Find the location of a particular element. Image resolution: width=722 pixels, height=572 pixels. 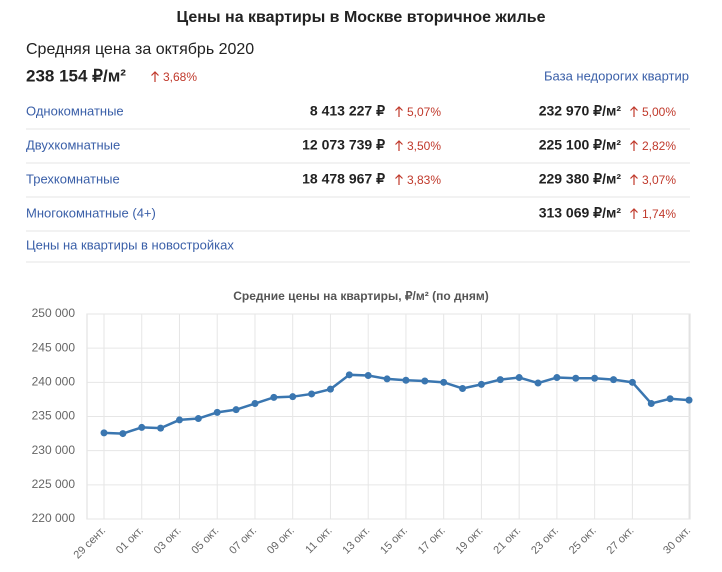

x-tick-label: 15 окт. is located at coordinates (394, 541).